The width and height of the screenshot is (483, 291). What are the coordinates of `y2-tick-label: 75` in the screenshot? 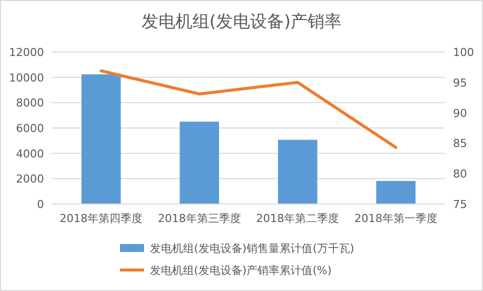 It's located at (460, 204).